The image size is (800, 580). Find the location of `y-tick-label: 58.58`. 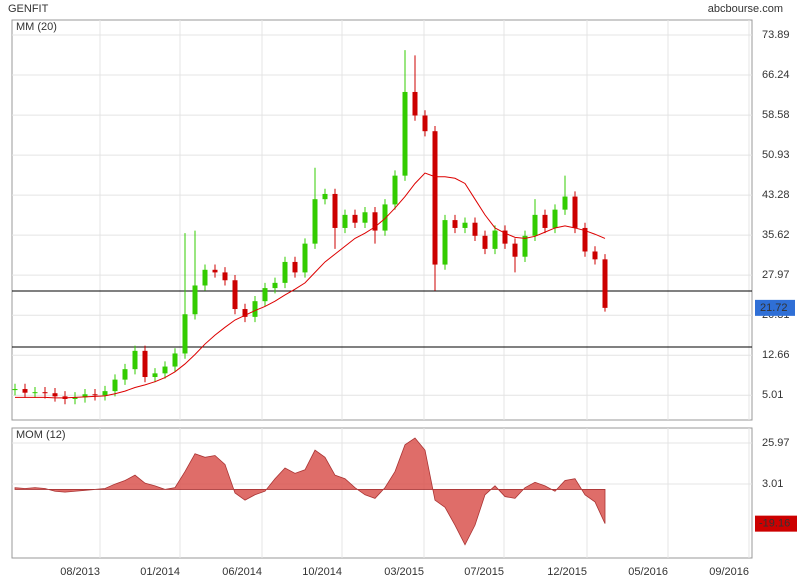

y-tick-label: 58.58 is located at coordinates (776, 115).